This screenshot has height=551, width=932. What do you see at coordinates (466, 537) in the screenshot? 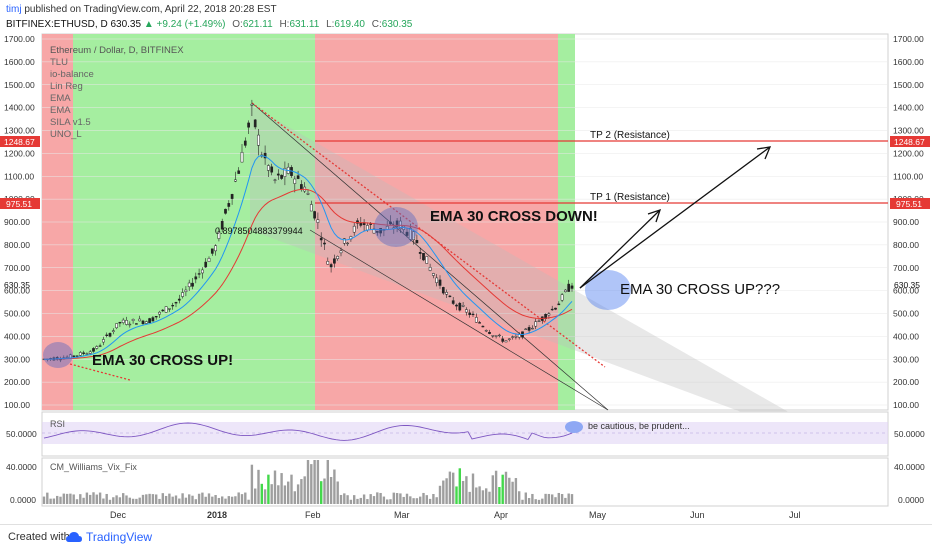
I see `footer: Created with TradingView` at bounding box center [466, 537].